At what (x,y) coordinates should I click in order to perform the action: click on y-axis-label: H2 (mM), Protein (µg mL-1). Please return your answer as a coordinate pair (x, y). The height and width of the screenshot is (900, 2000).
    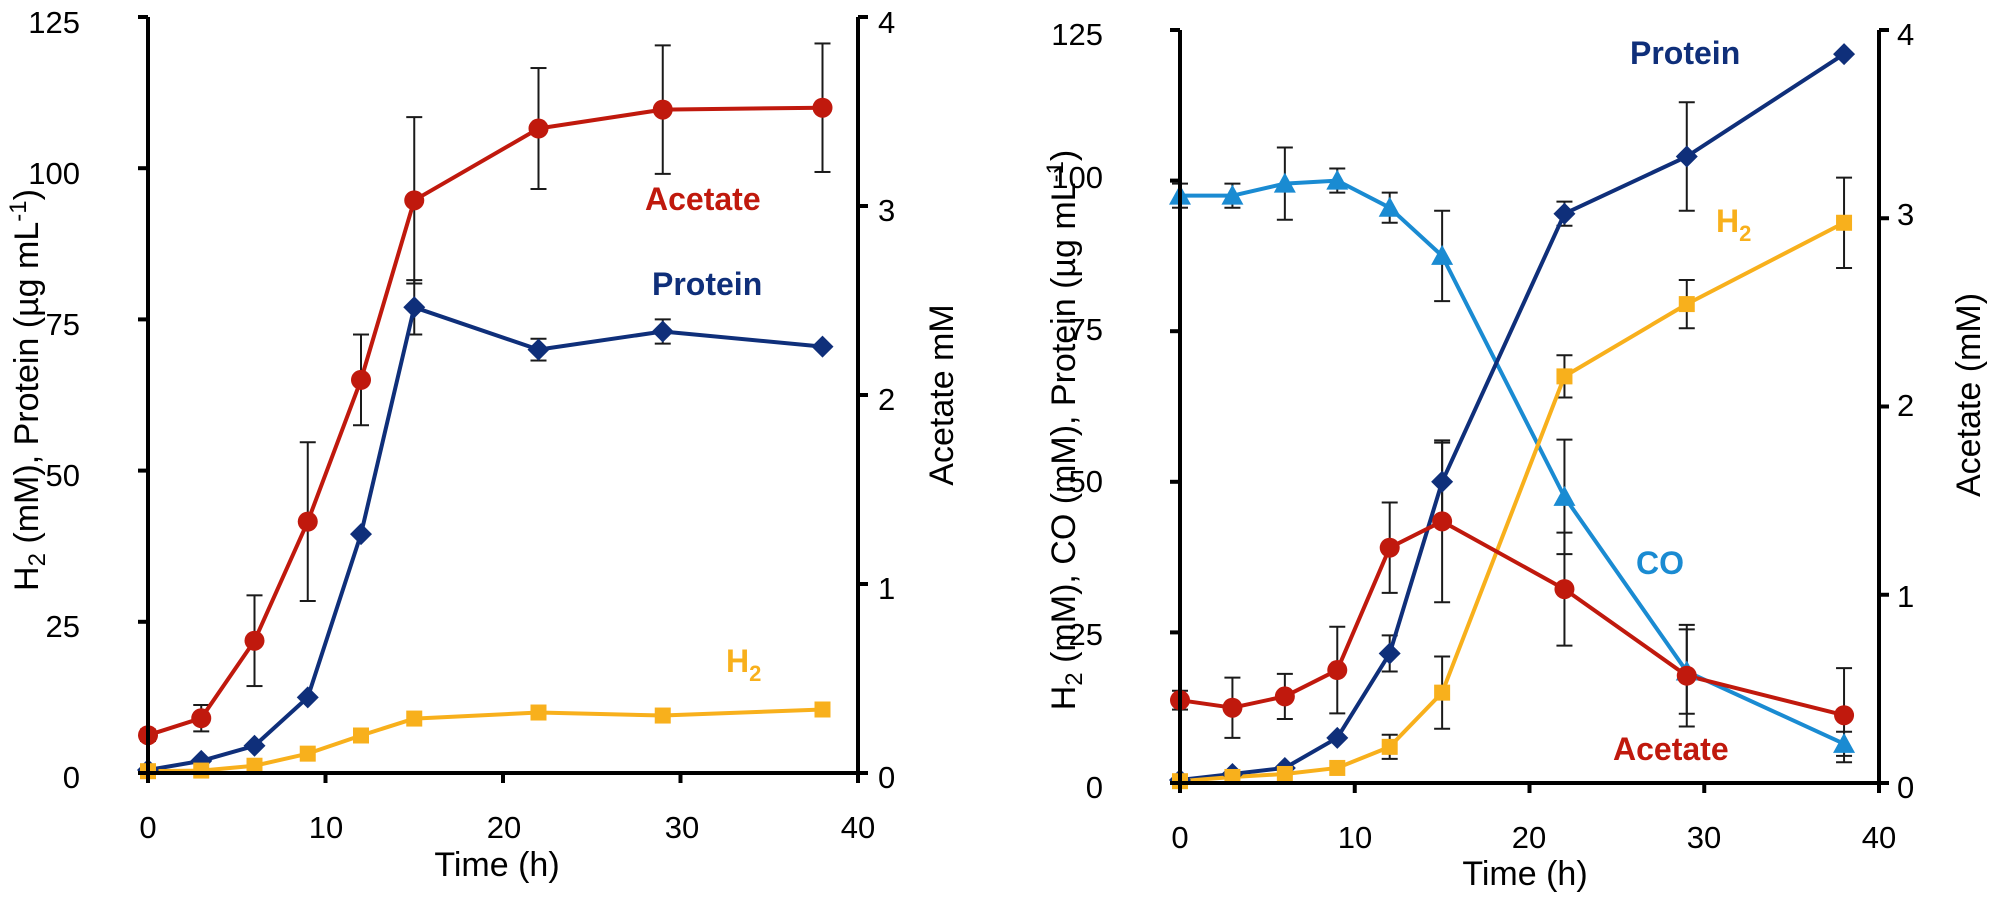
    Looking at the image, I should click on (28, 390).